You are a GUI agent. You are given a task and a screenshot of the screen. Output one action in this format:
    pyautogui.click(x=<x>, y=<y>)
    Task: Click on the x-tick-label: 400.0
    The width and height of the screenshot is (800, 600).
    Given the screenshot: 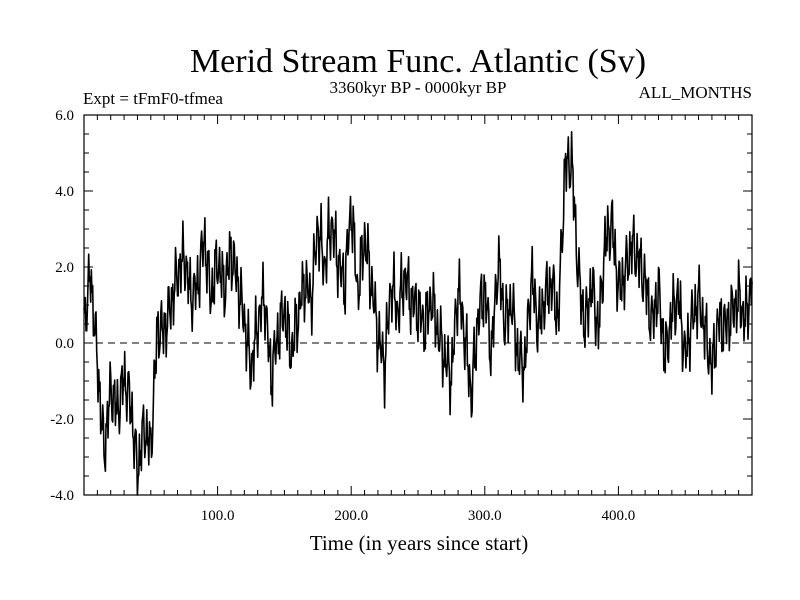 What is the action you would take?
    pyautogui.click(x=619, y=516)
    